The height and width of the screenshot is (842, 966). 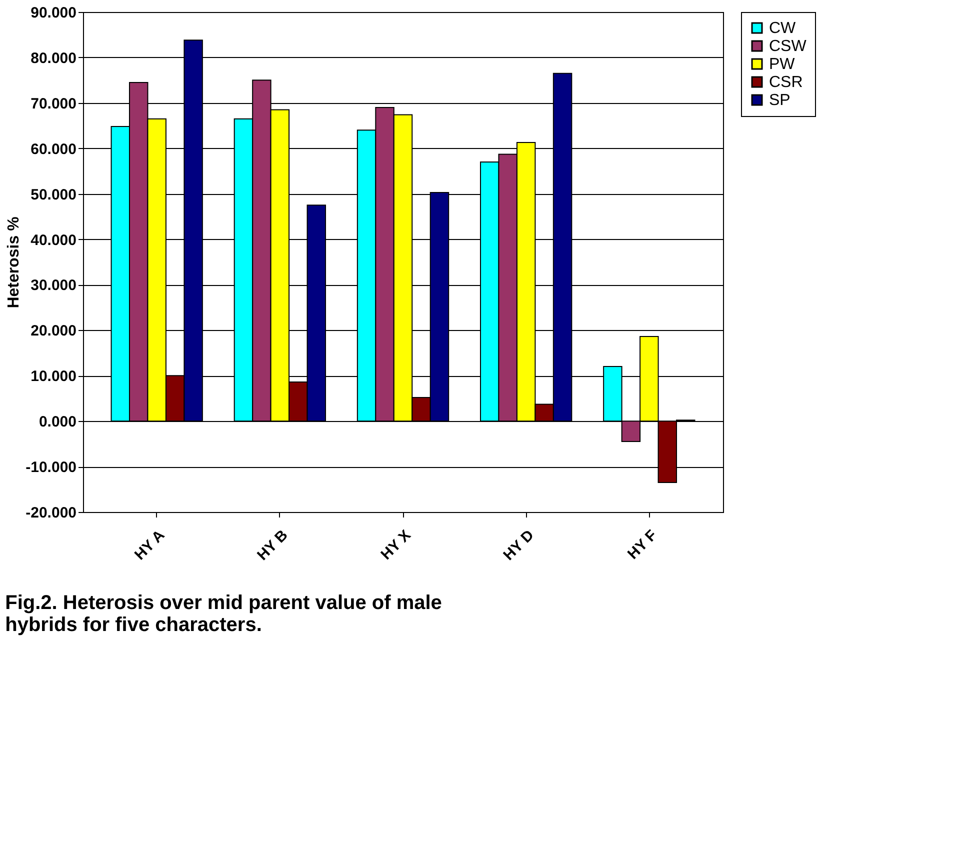 What do you see at coordinates (642, 544) in the screenshot?
I see `x-tick-label: HY F` at bounding box center [642, 544].